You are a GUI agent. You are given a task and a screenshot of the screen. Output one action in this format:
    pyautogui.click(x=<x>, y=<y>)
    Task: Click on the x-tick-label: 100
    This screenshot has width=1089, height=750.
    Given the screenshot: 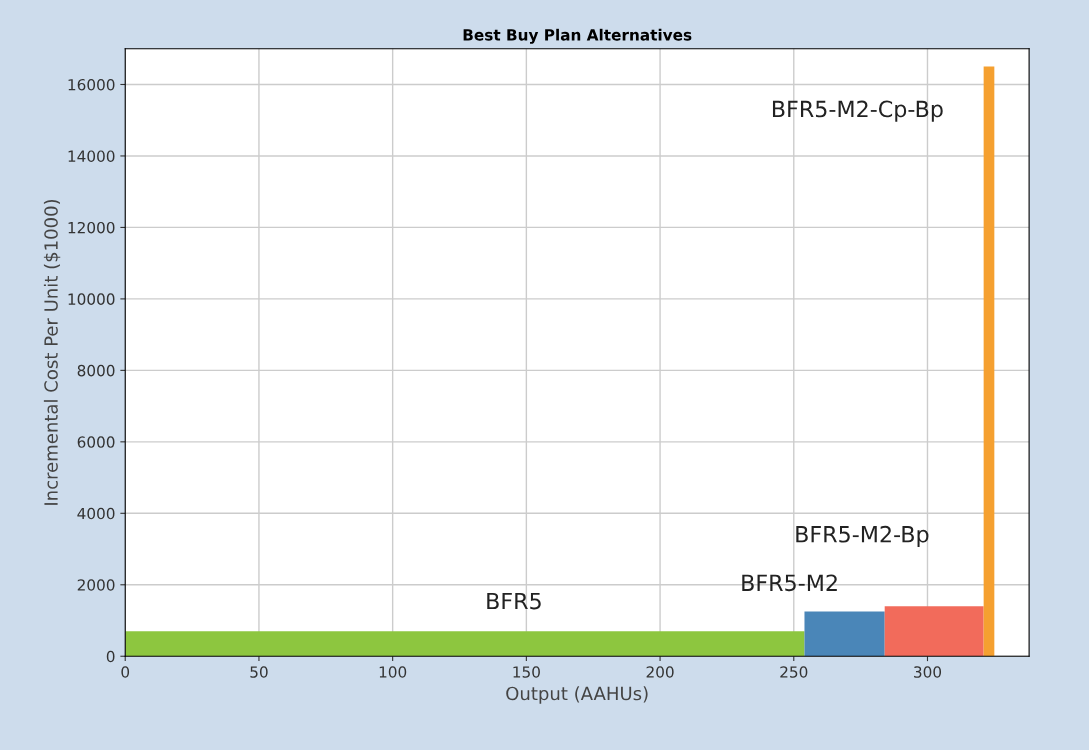 What is the action you would take?
    pyautogui.click(x=393, y=672)
    